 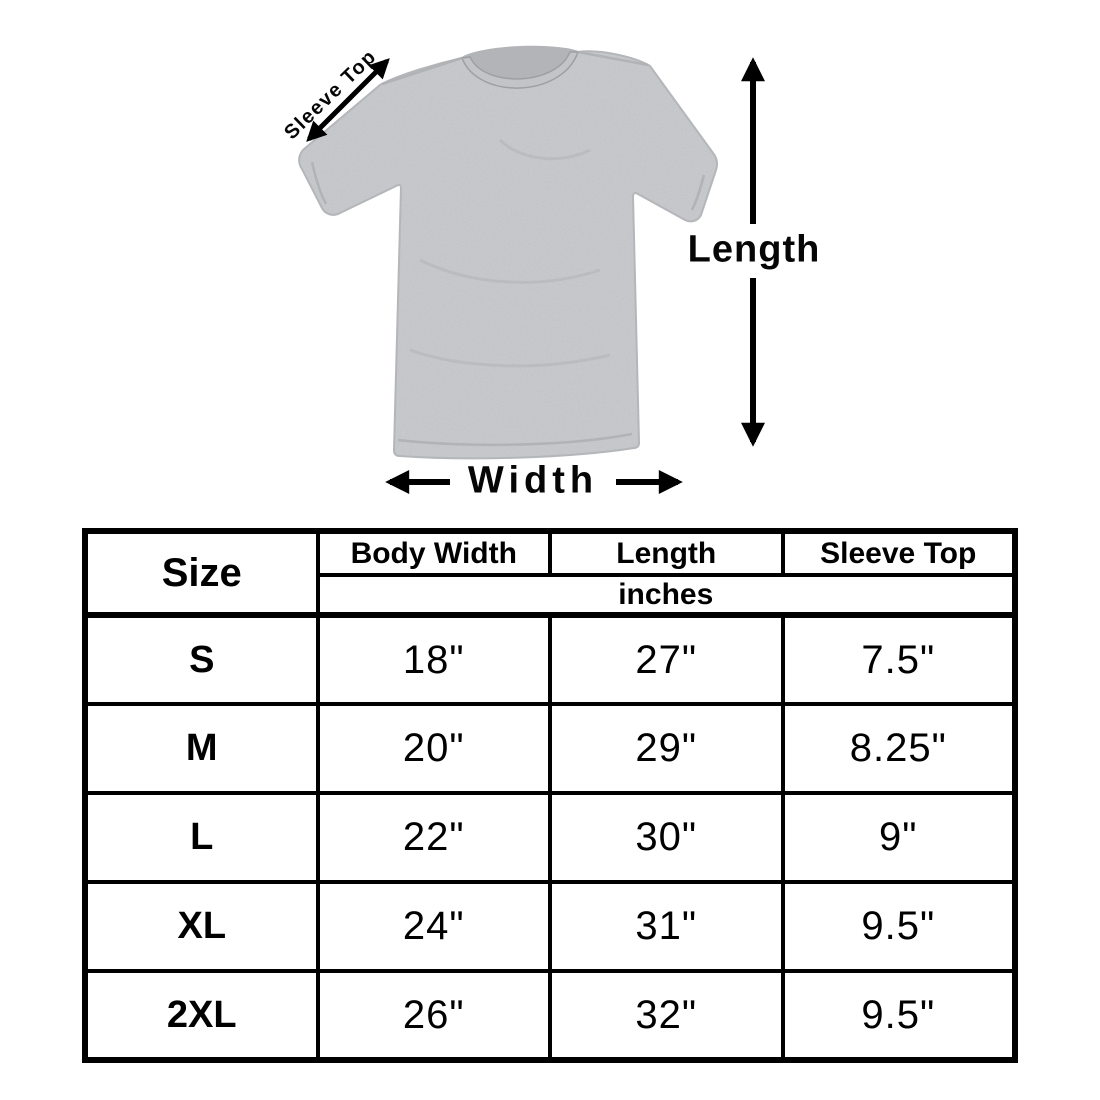 I want to click on size-cell: XL, so click(x=201, y=926).